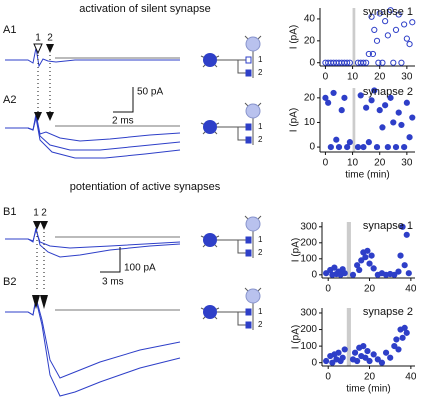 The width and height of the screenshot is (430, 405). What do you see at coordinates (308, 329) in the screenshot?
I see `y-tick-label: 200` at bounding box center [308, 329].